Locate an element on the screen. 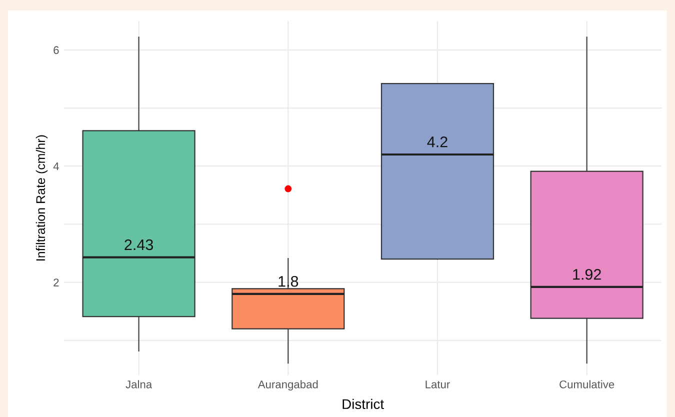 The height and width of the screenshot is (417, 675). x-tick-label: Aurangabad is located at coordinates (288, 385).